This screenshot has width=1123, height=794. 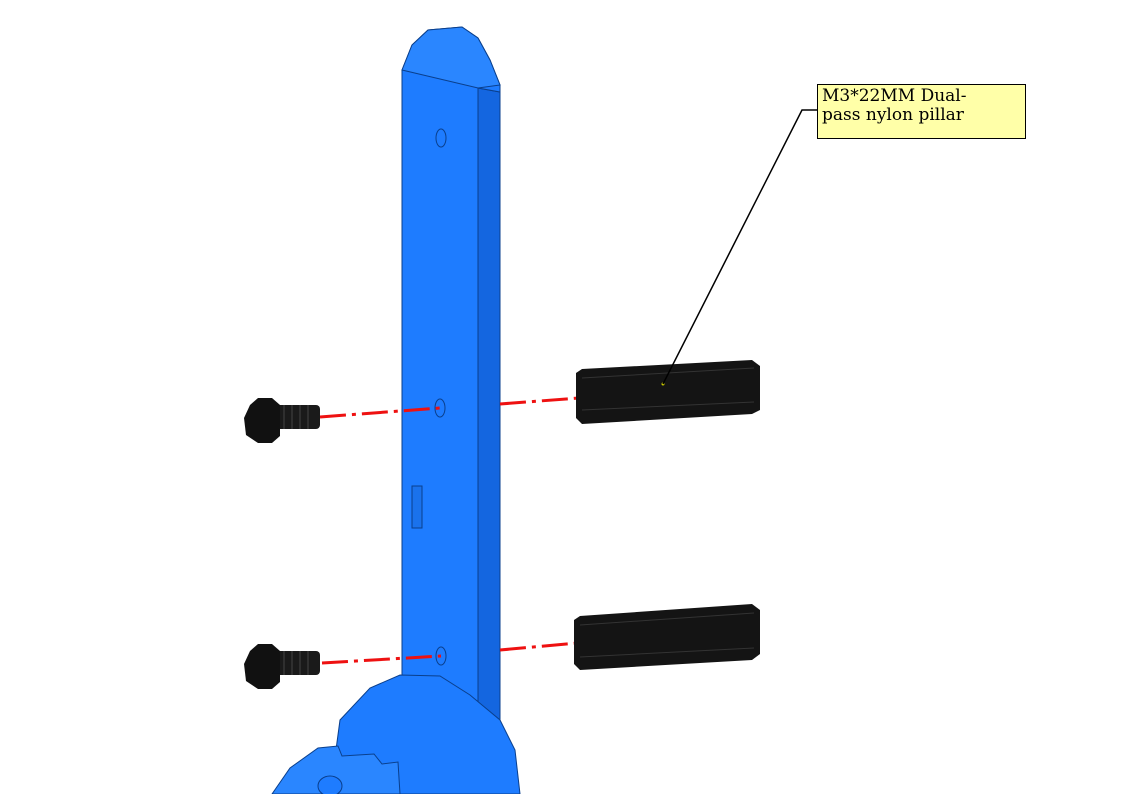 I want to click on bracket-slot, so click(x=417, y=507).